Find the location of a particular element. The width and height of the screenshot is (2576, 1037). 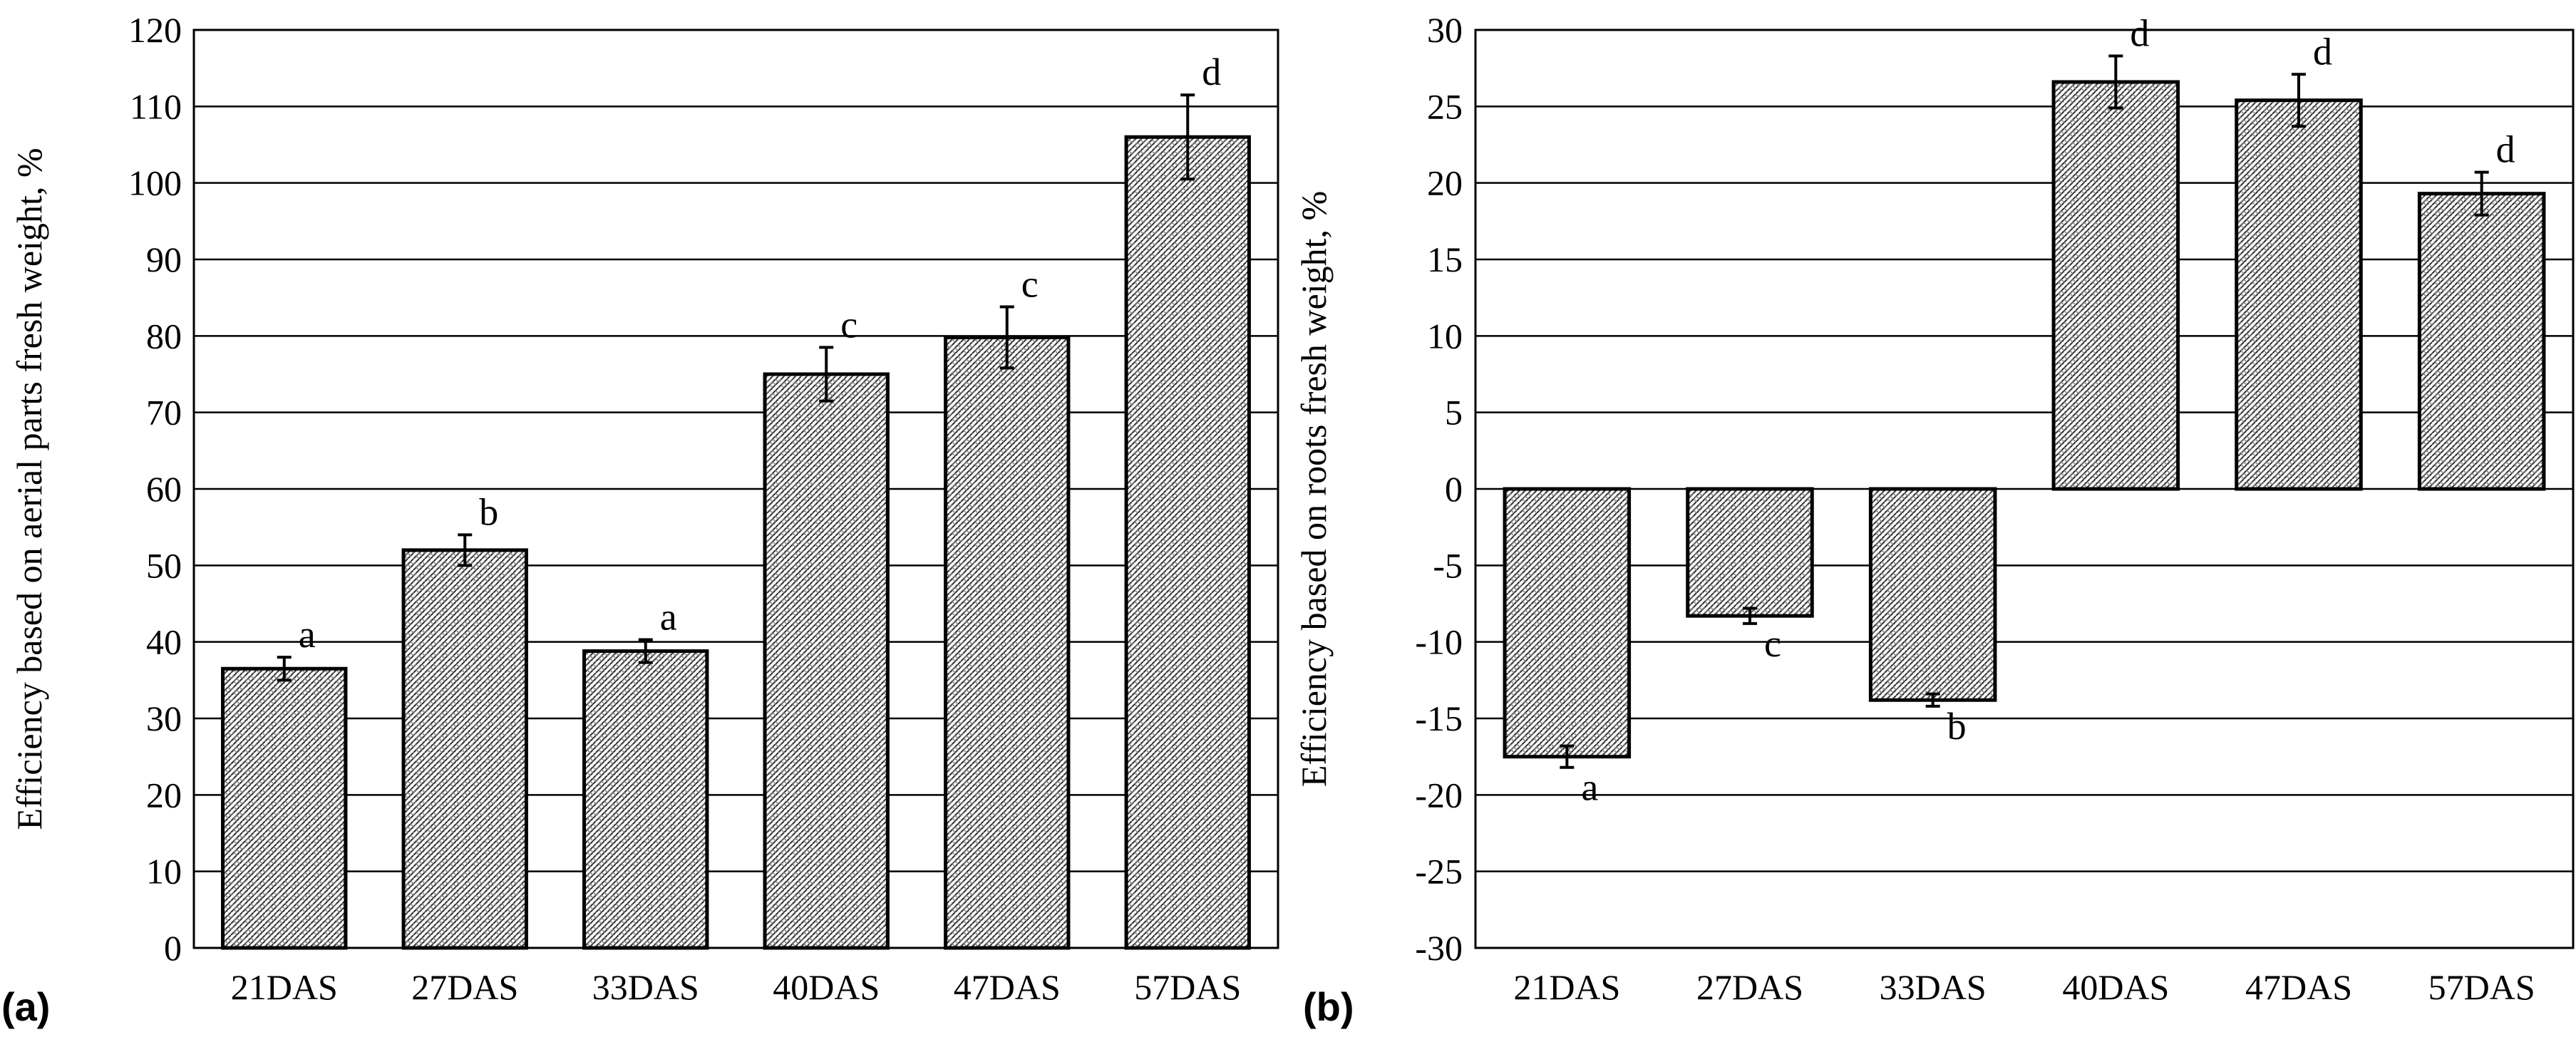

panel-b-ytick-label: -15 is located at coordinates (1439, 718).